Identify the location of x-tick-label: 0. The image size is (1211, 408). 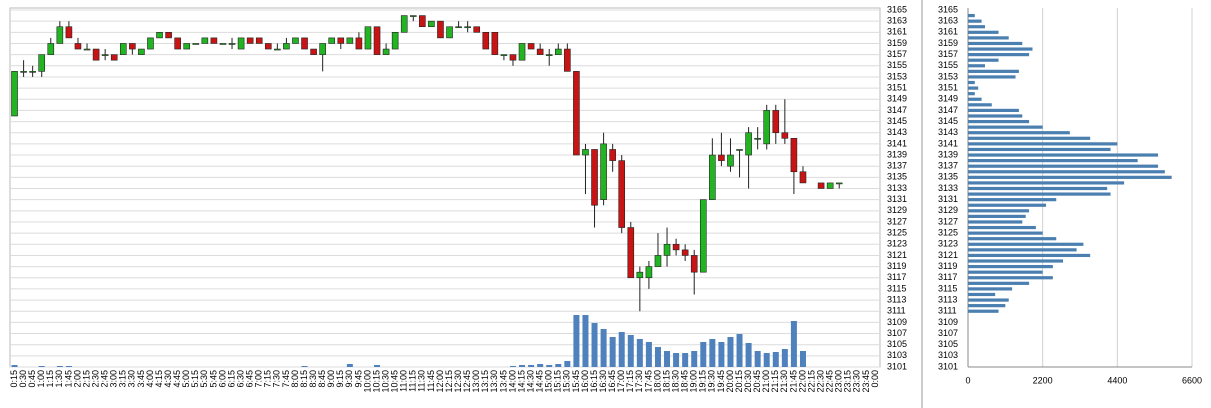
(967, 380).